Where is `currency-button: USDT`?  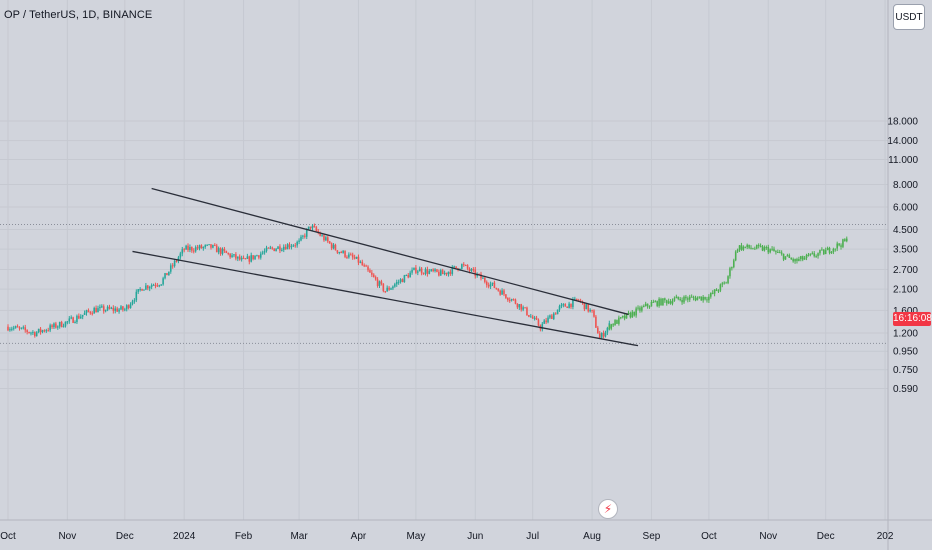
currency-button: USDT is located at coordinates (909, 17).